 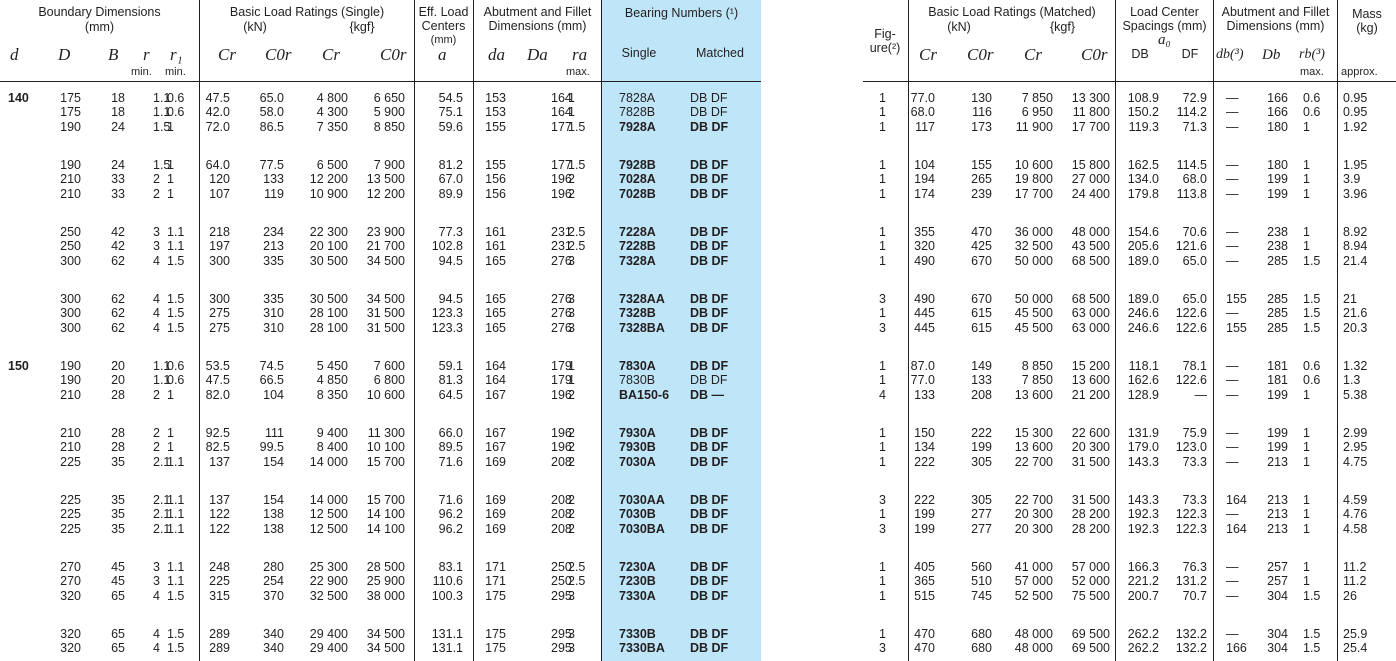 I want to click on max-label: max., so click(x=1312, y=72).